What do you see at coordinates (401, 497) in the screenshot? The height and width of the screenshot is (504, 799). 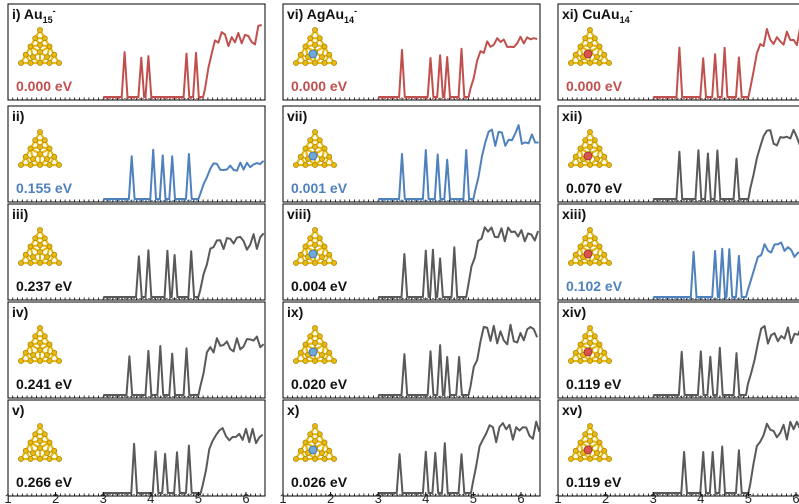 I see `x-tick-labels: 1 2 3 4 5 6 1 2 3 4 5 6 1 2 3 4 5 6` at bounding box center [401, 497].